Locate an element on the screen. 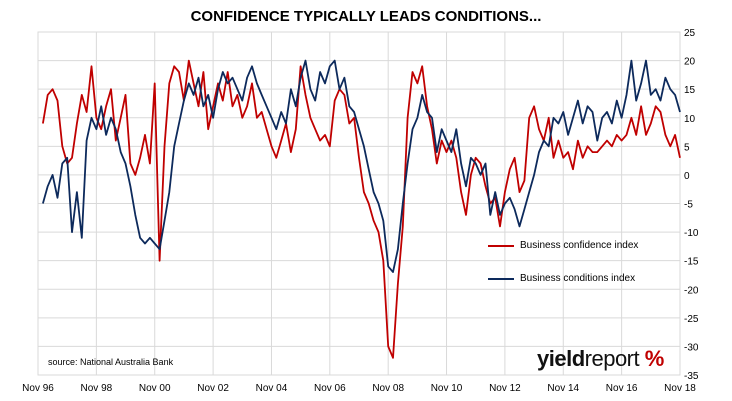  x-tick-label: Nov 98 is located at coordinates (97, 388).